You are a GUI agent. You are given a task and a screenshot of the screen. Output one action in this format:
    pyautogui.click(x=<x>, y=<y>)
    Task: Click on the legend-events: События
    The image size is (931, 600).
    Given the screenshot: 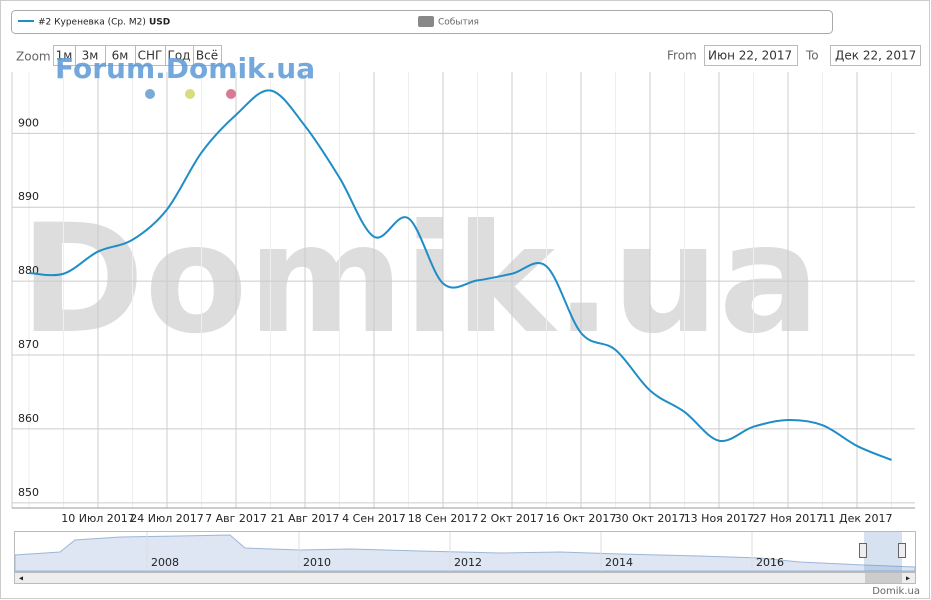 What is the action you would take?
    pyautogui.click(x=458, y=23)
    